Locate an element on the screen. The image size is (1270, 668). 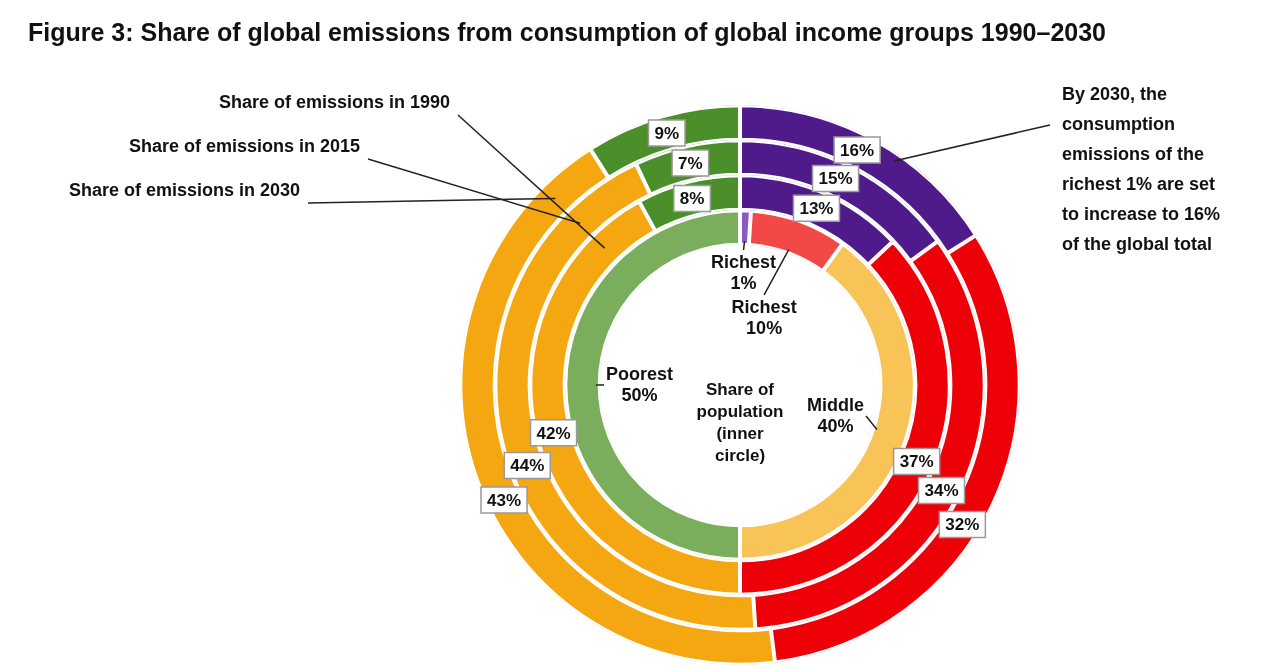
data-label: 44% is located at coordinates (527, 466).